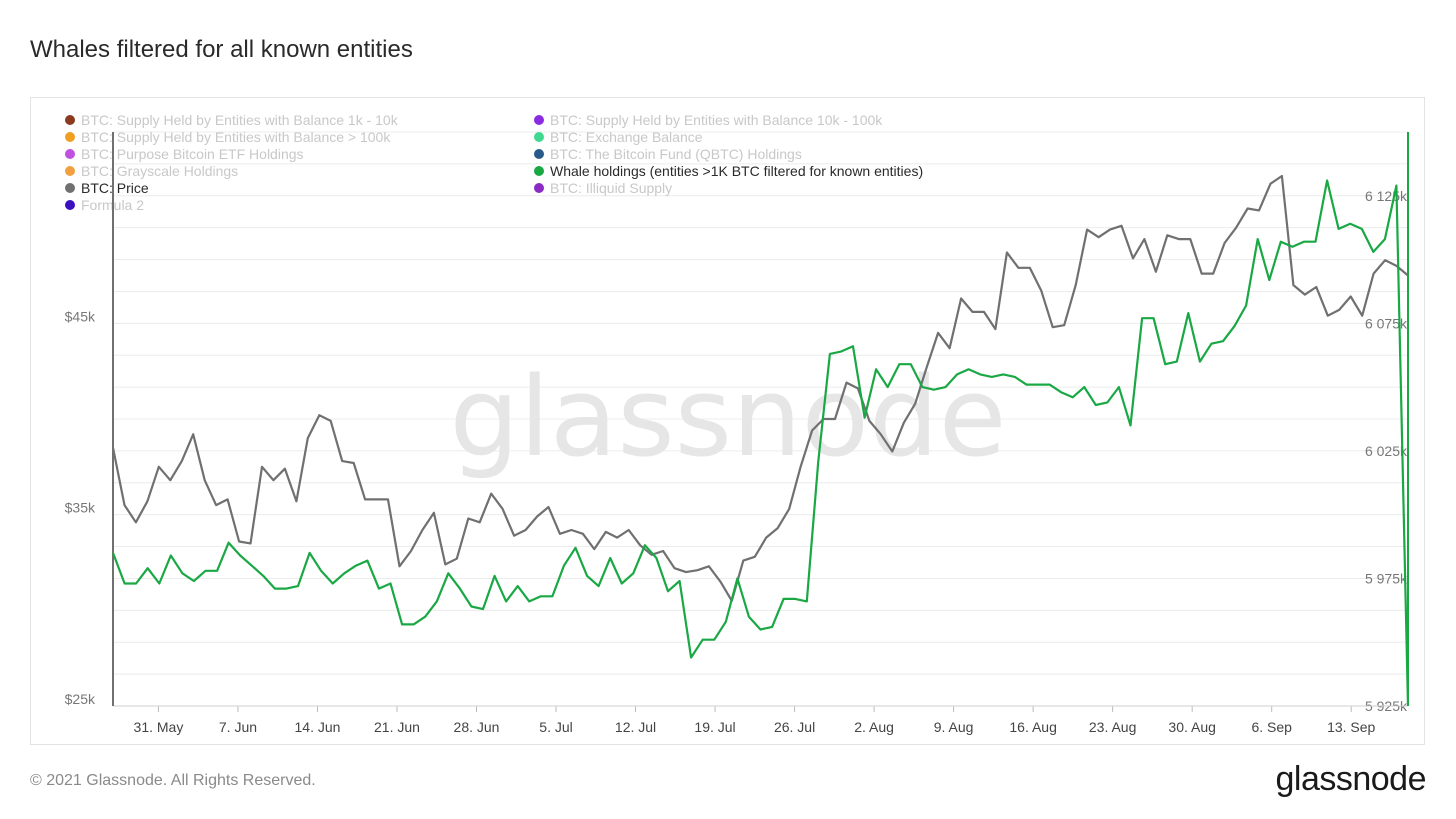  Describe the element at coordinates (159, 171) in the screenshot. I see `legend-item-label: BTC: Grayscale Holdings` at that location.